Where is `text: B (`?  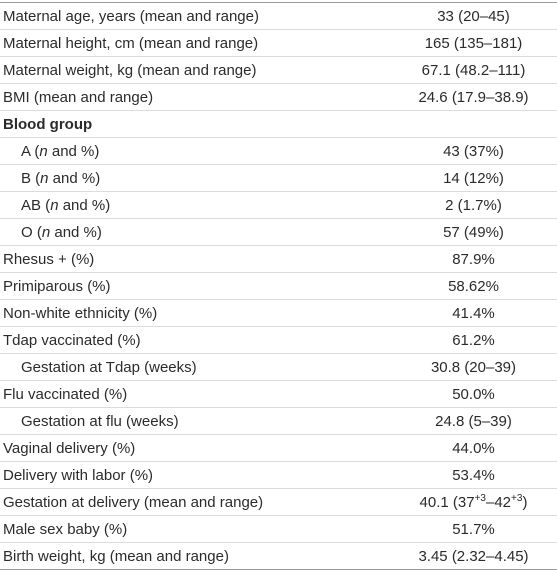 text: B ( is located at coordinates (31, 178).